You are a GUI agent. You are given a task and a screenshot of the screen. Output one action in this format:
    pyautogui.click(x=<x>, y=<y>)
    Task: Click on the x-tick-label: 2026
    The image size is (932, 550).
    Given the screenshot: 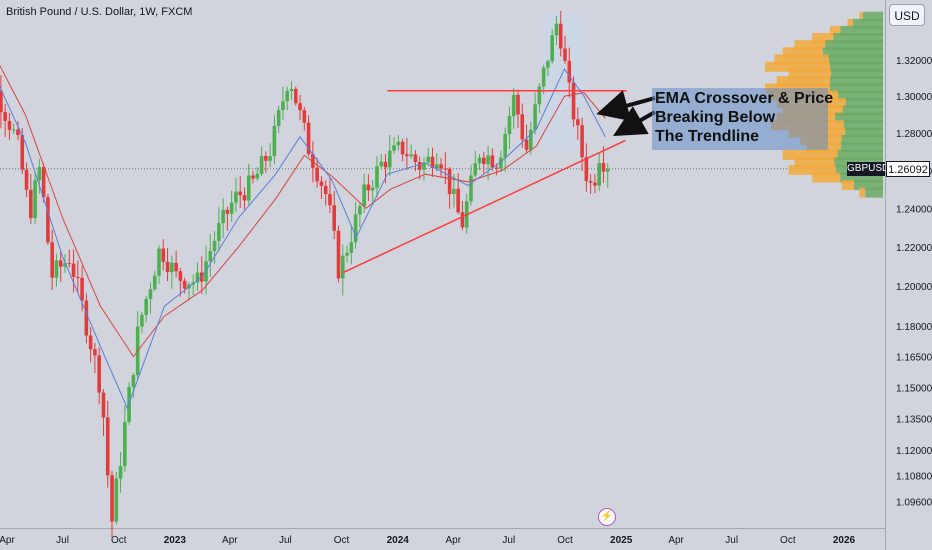 What is the action you would take?
    pyautogui.click(x=844, y=540)
    